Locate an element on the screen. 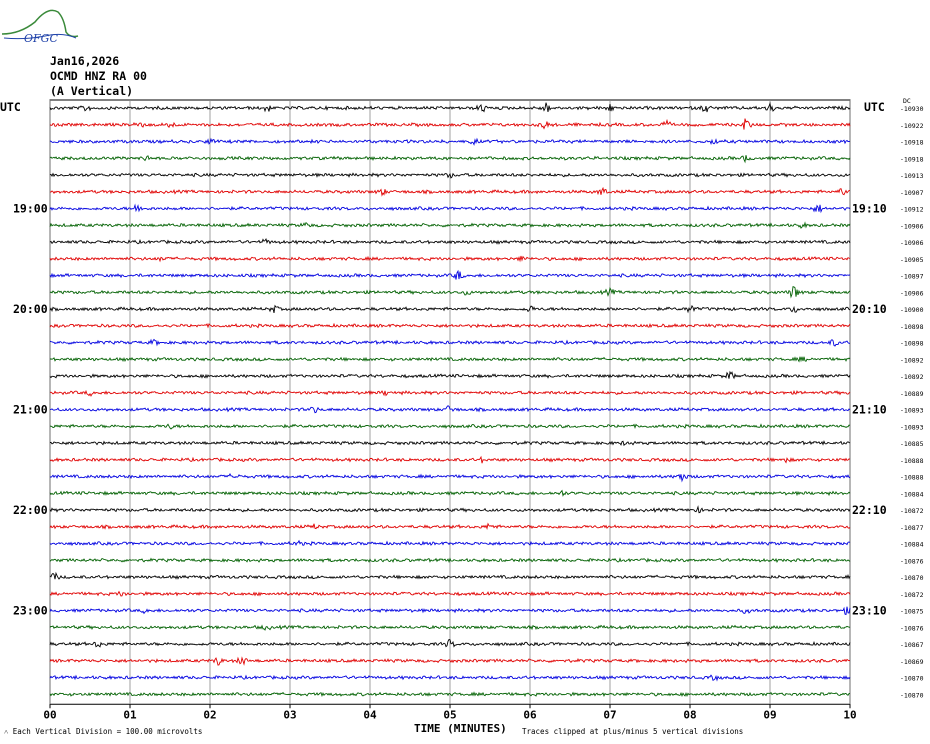  left-time-label: 20:00 is located at coordinates (30, 309).